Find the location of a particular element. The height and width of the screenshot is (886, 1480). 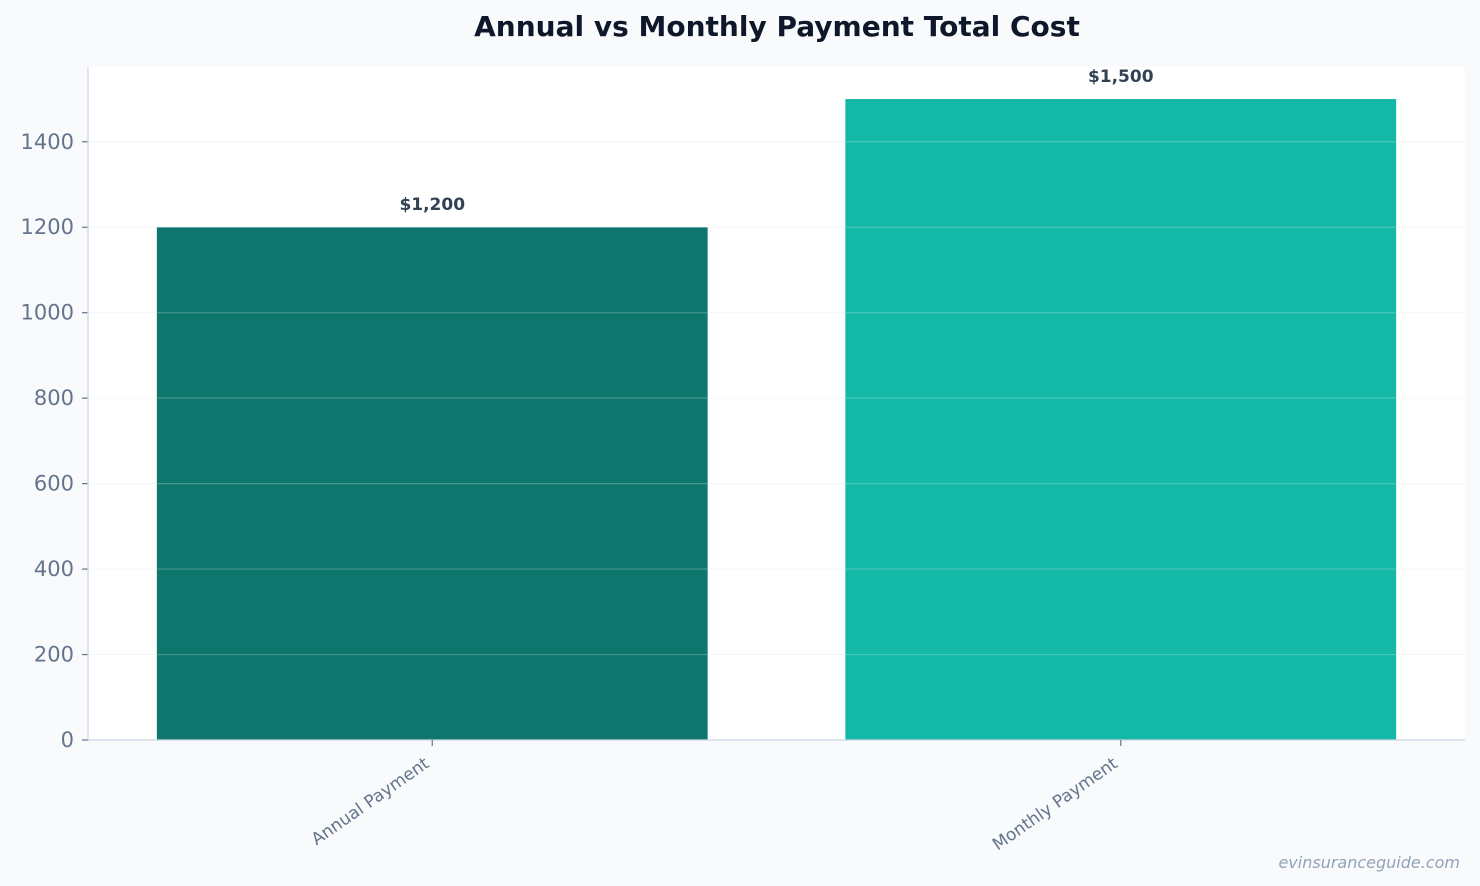

x-tick-label: Annual Payment is located at coordinates (371, 802).